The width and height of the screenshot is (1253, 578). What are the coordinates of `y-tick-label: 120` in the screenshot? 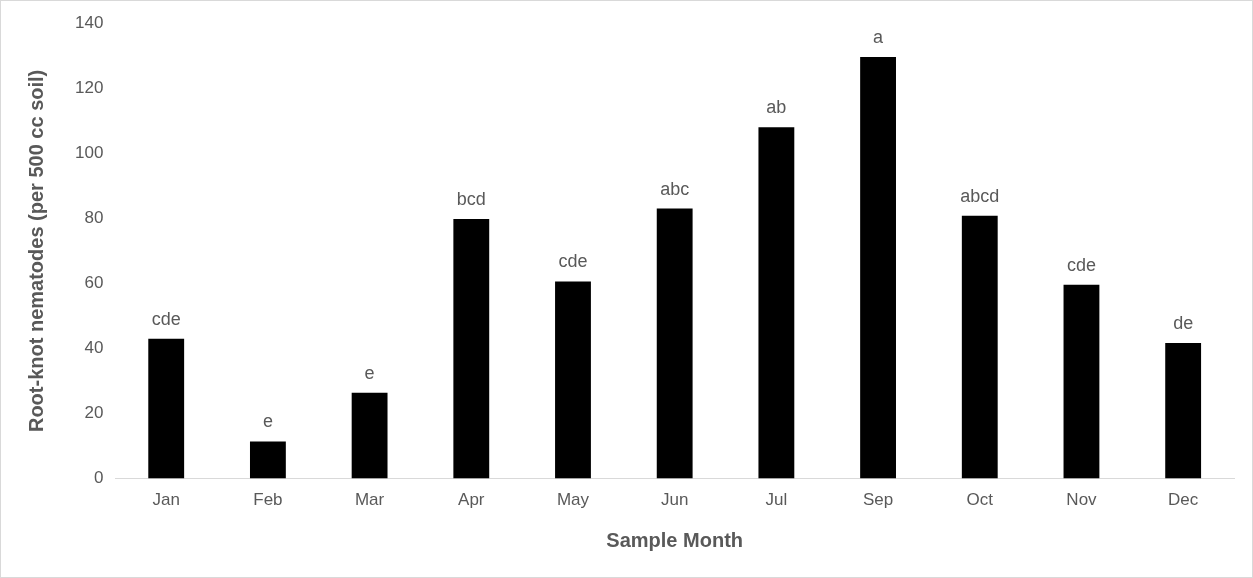 It's located at (89, 87).